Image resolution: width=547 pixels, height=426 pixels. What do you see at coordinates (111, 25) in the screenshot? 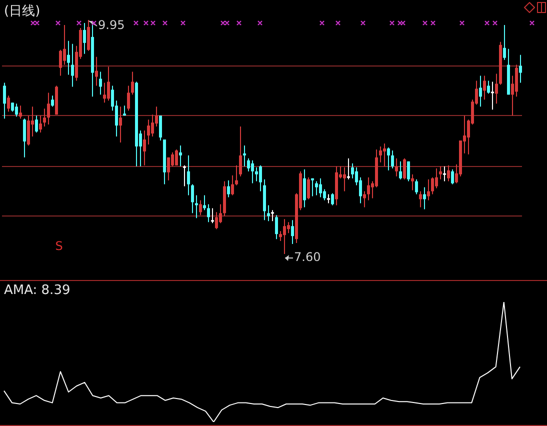
I see `annotation: 9.95` at bounding box center [111, 25].